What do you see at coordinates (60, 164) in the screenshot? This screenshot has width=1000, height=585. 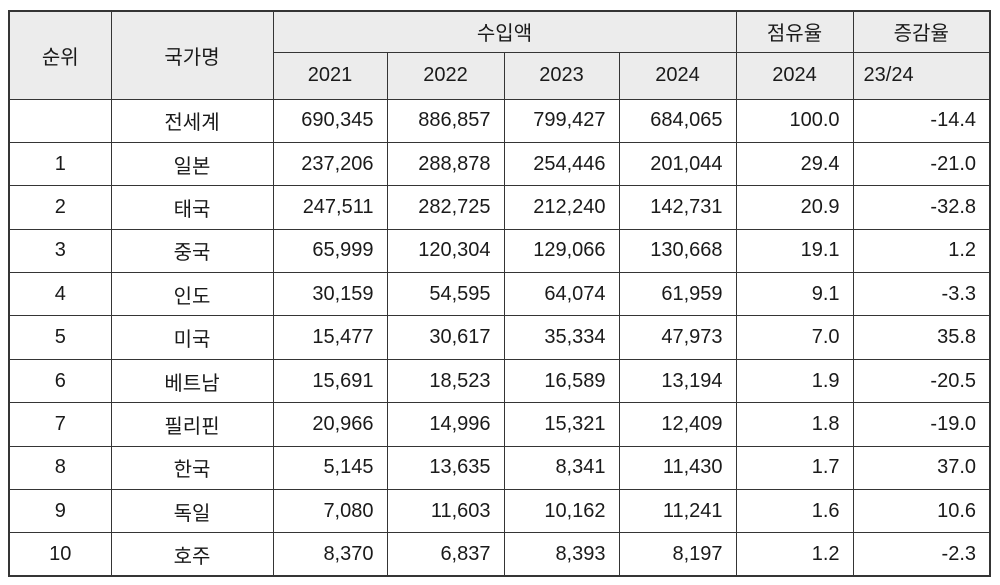 I see `rank-cell: 1` at bounding box center [60, 164].